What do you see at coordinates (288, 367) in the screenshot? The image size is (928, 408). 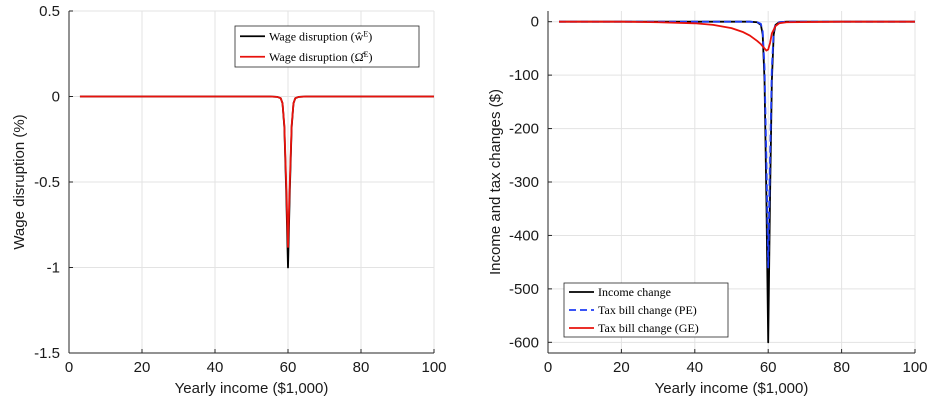 I see `x-tick-label-0-3: 60` at bounding box center [288, 367].